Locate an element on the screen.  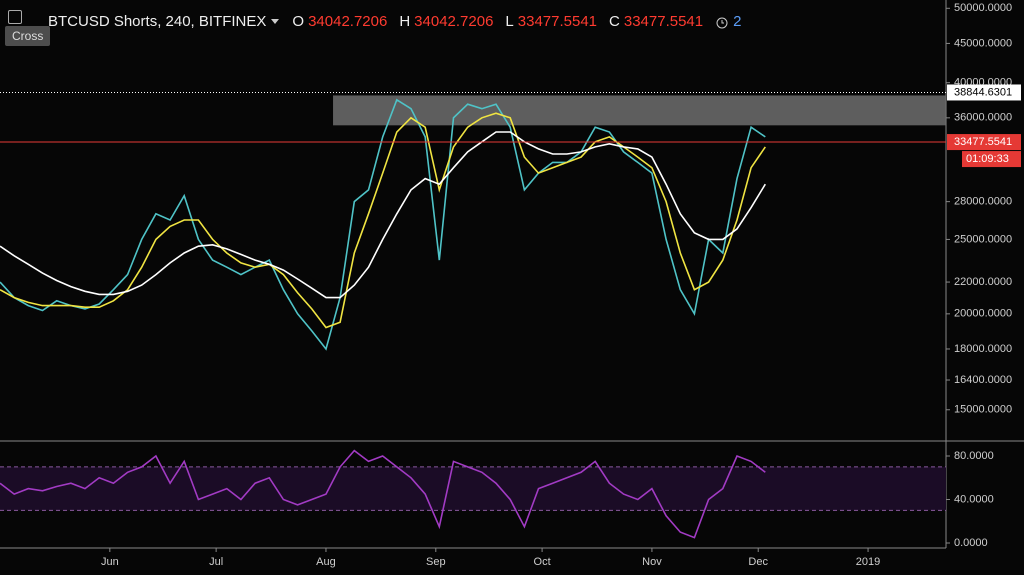
x-tick-label: Oct is located at coordinates (542, 562).